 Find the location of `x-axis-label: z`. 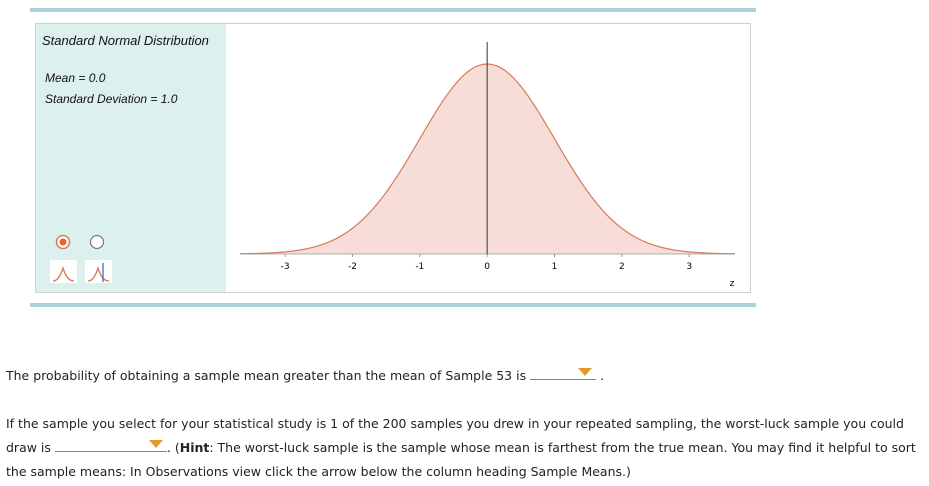

x-axis-label: z is located at coordinates (732, 284).